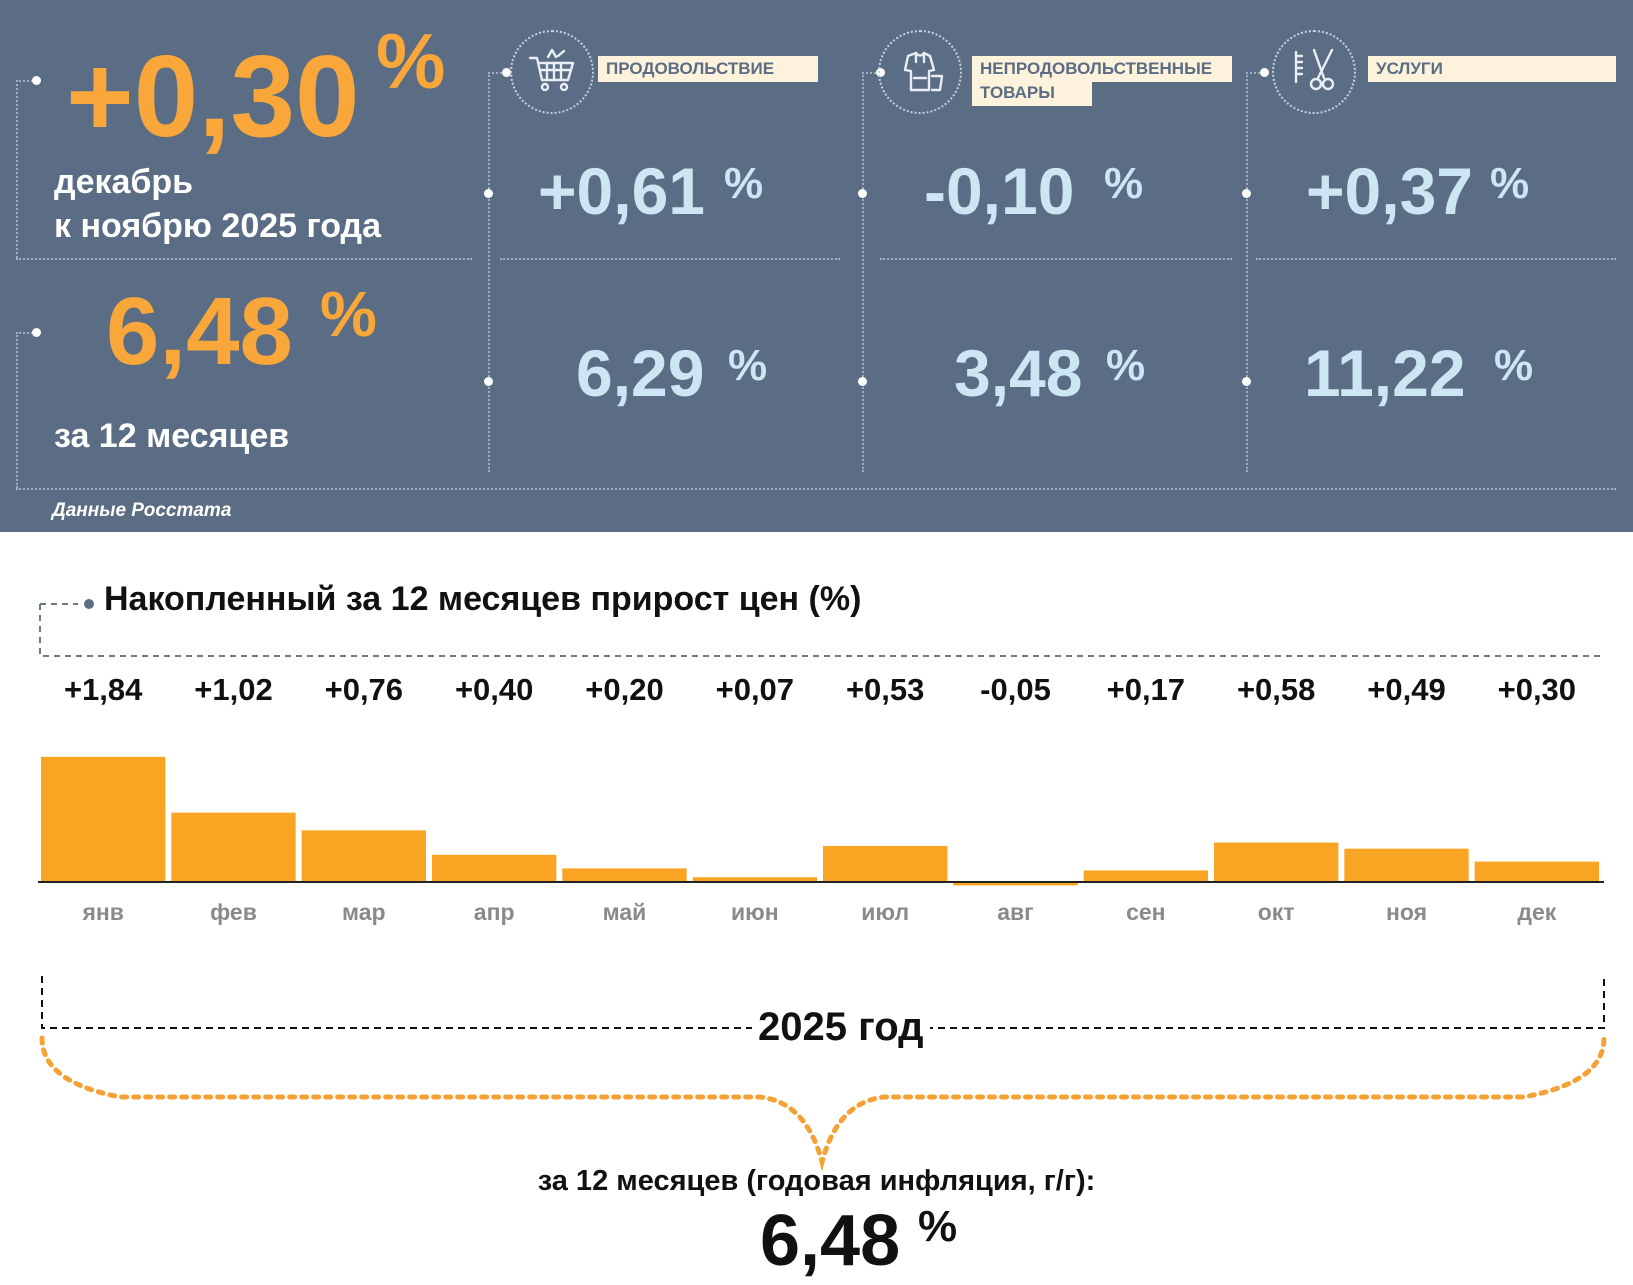 Image resolution: width=1633 pixels, height=1285 pixels. What do you see at coordinates (1406, 689) in the screenshot?
I see `bar-value-label: +0,49` at bounding box center [1406, 689].